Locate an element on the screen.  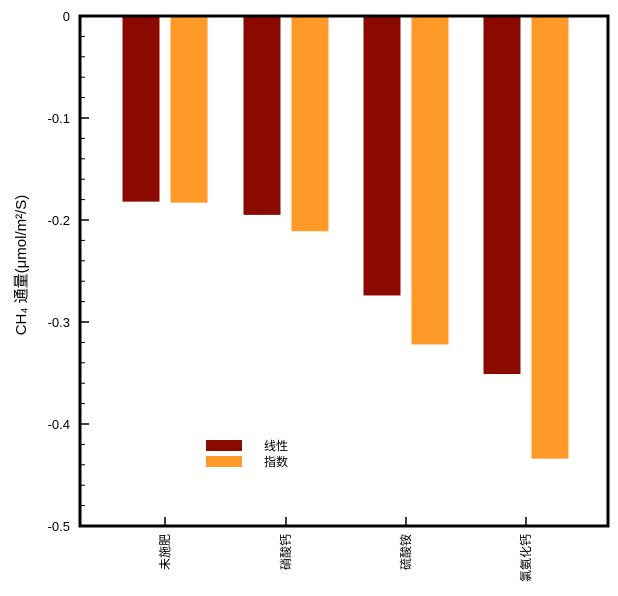
y-tick-label: -0.1 is located at coordinates (59, 118).